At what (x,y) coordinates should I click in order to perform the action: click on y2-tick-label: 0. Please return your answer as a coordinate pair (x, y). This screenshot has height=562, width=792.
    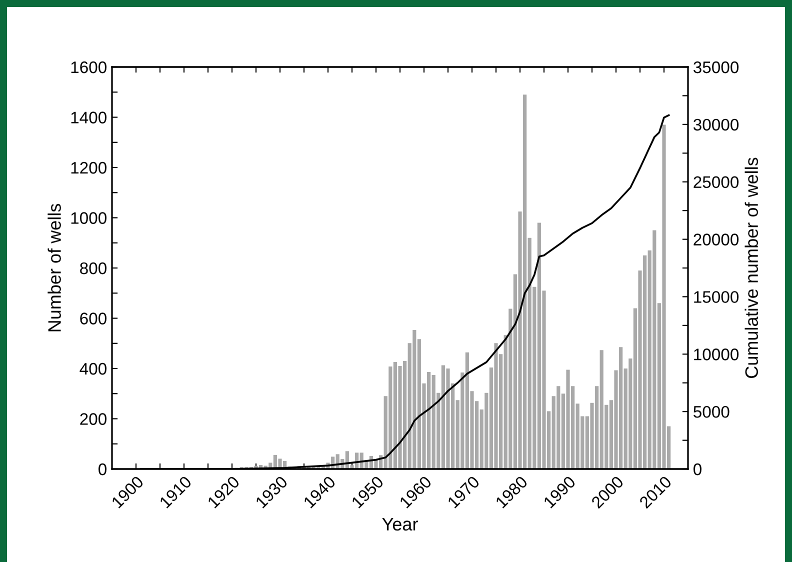
    Looking at the image, I should click on (698, 469).